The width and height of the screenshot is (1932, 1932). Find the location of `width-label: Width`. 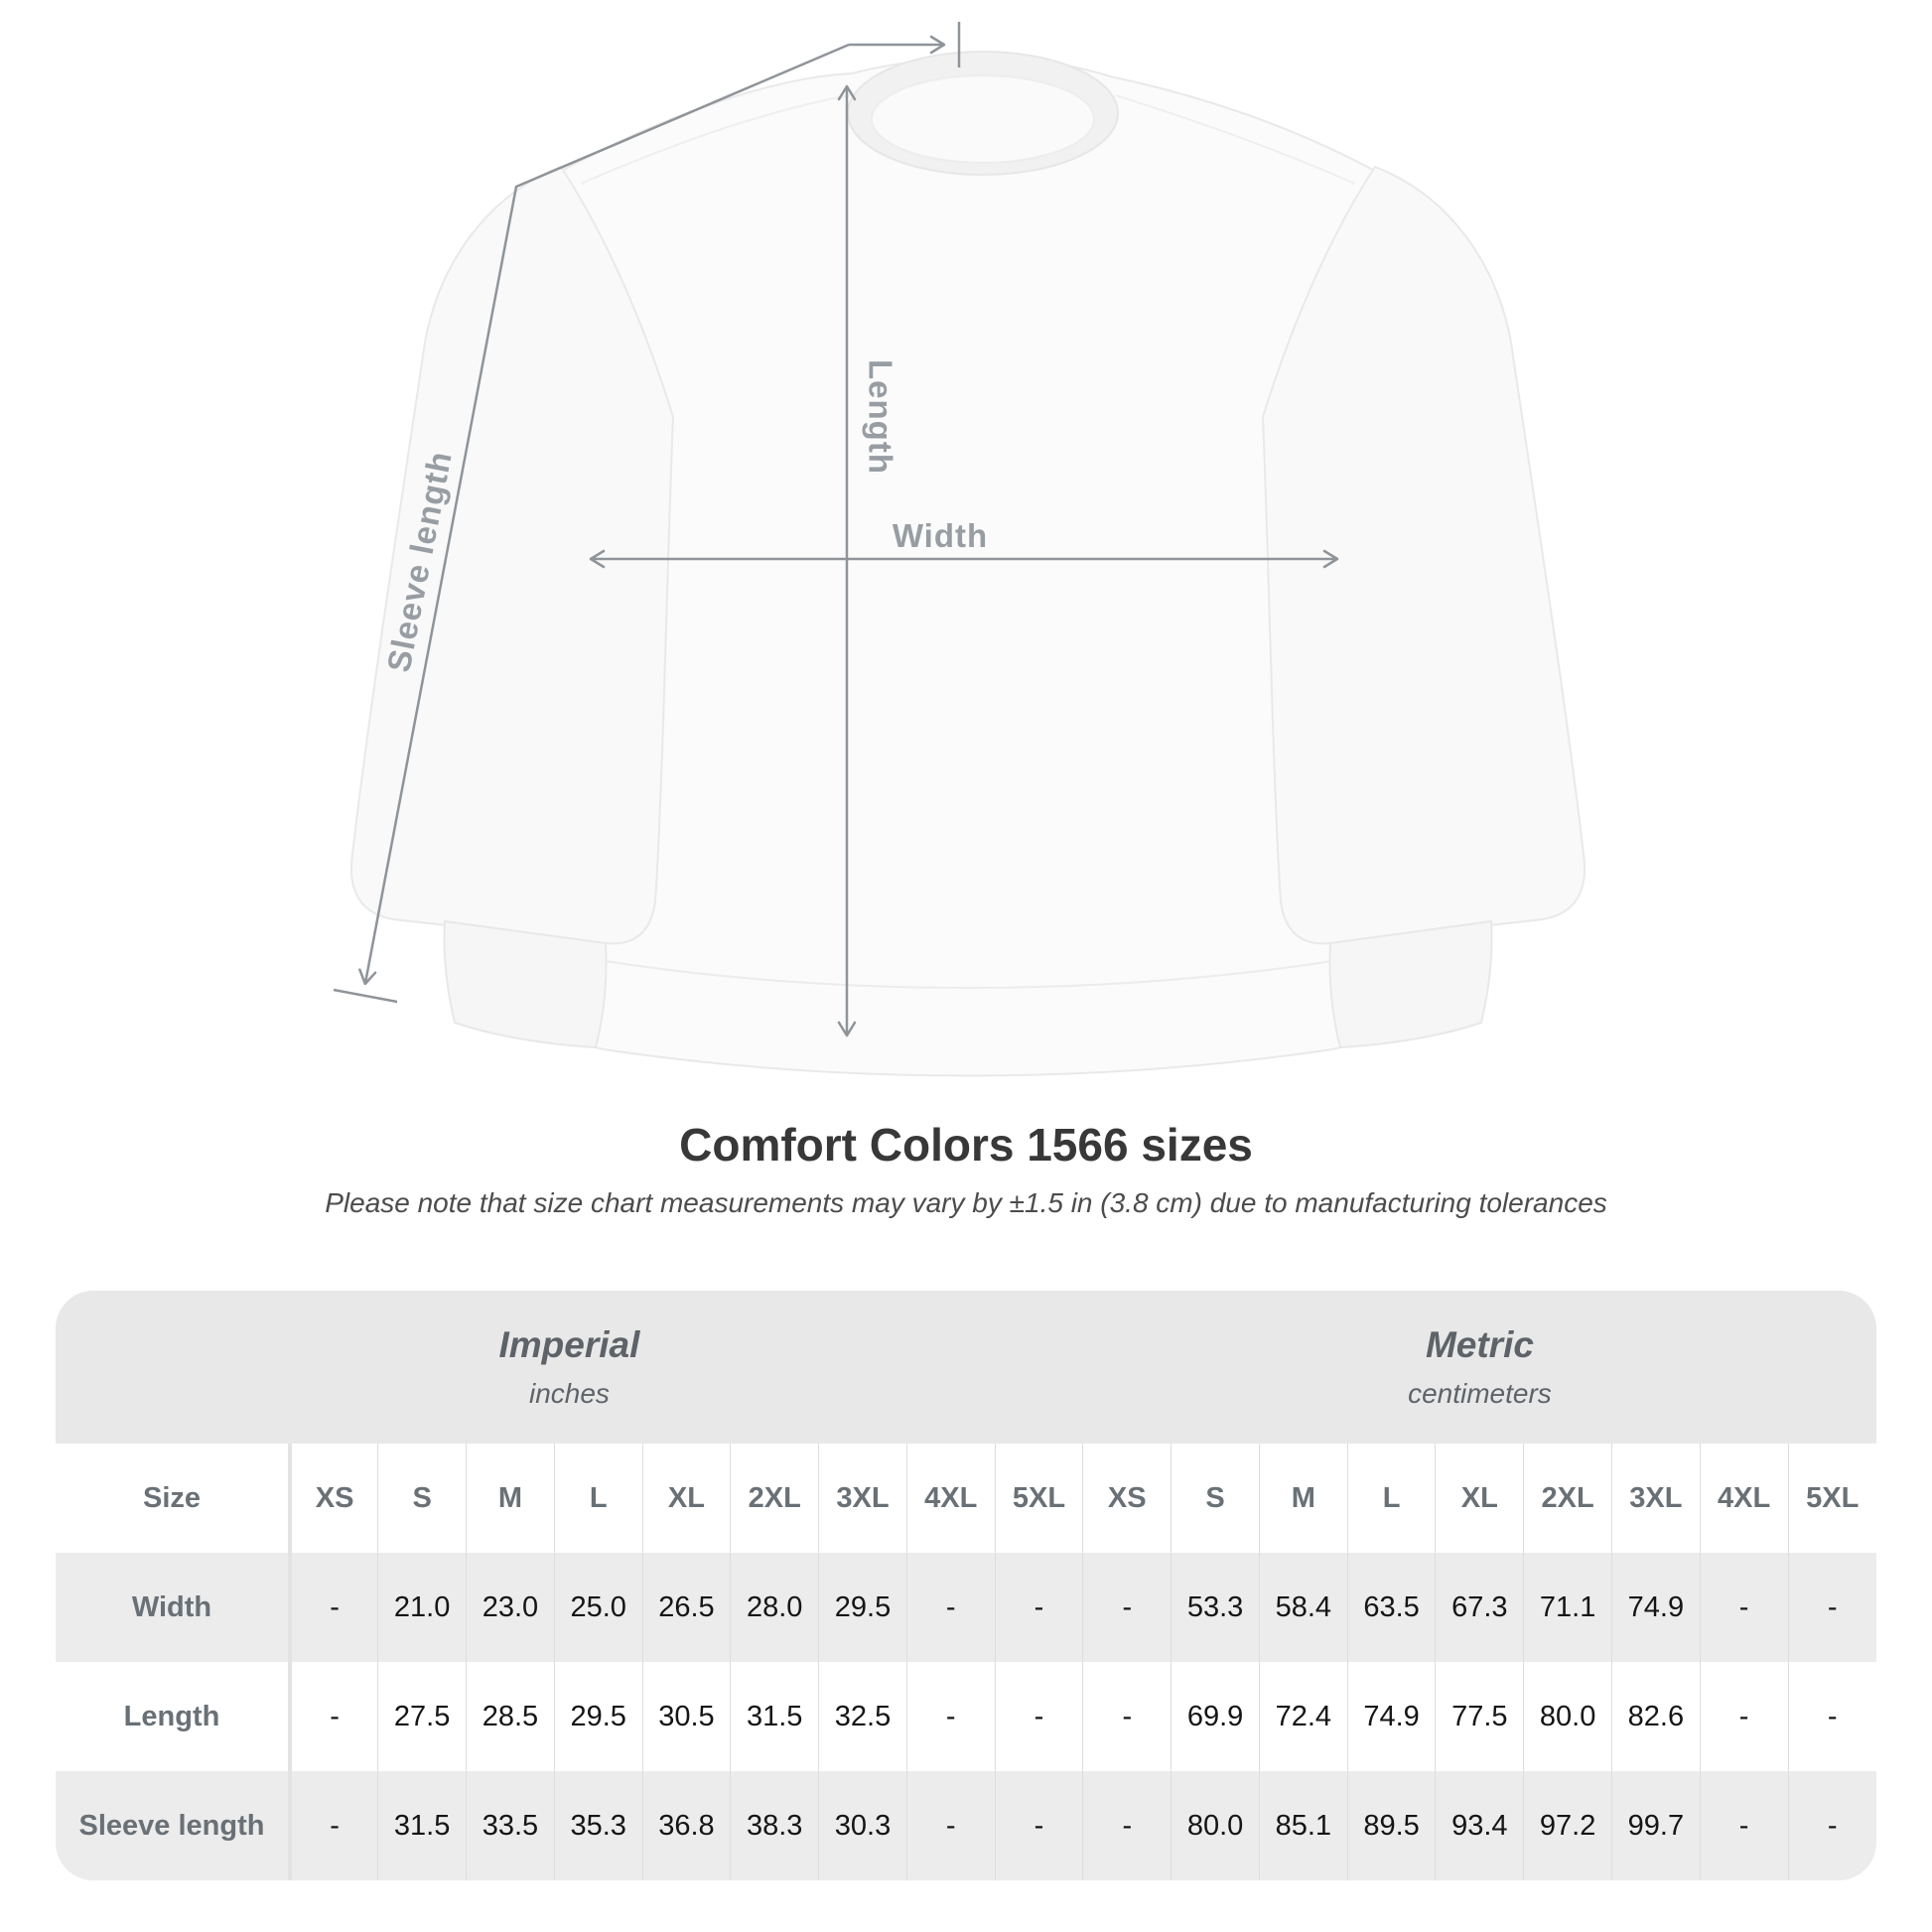

width-label: Width is located at coordinates (941, 536).